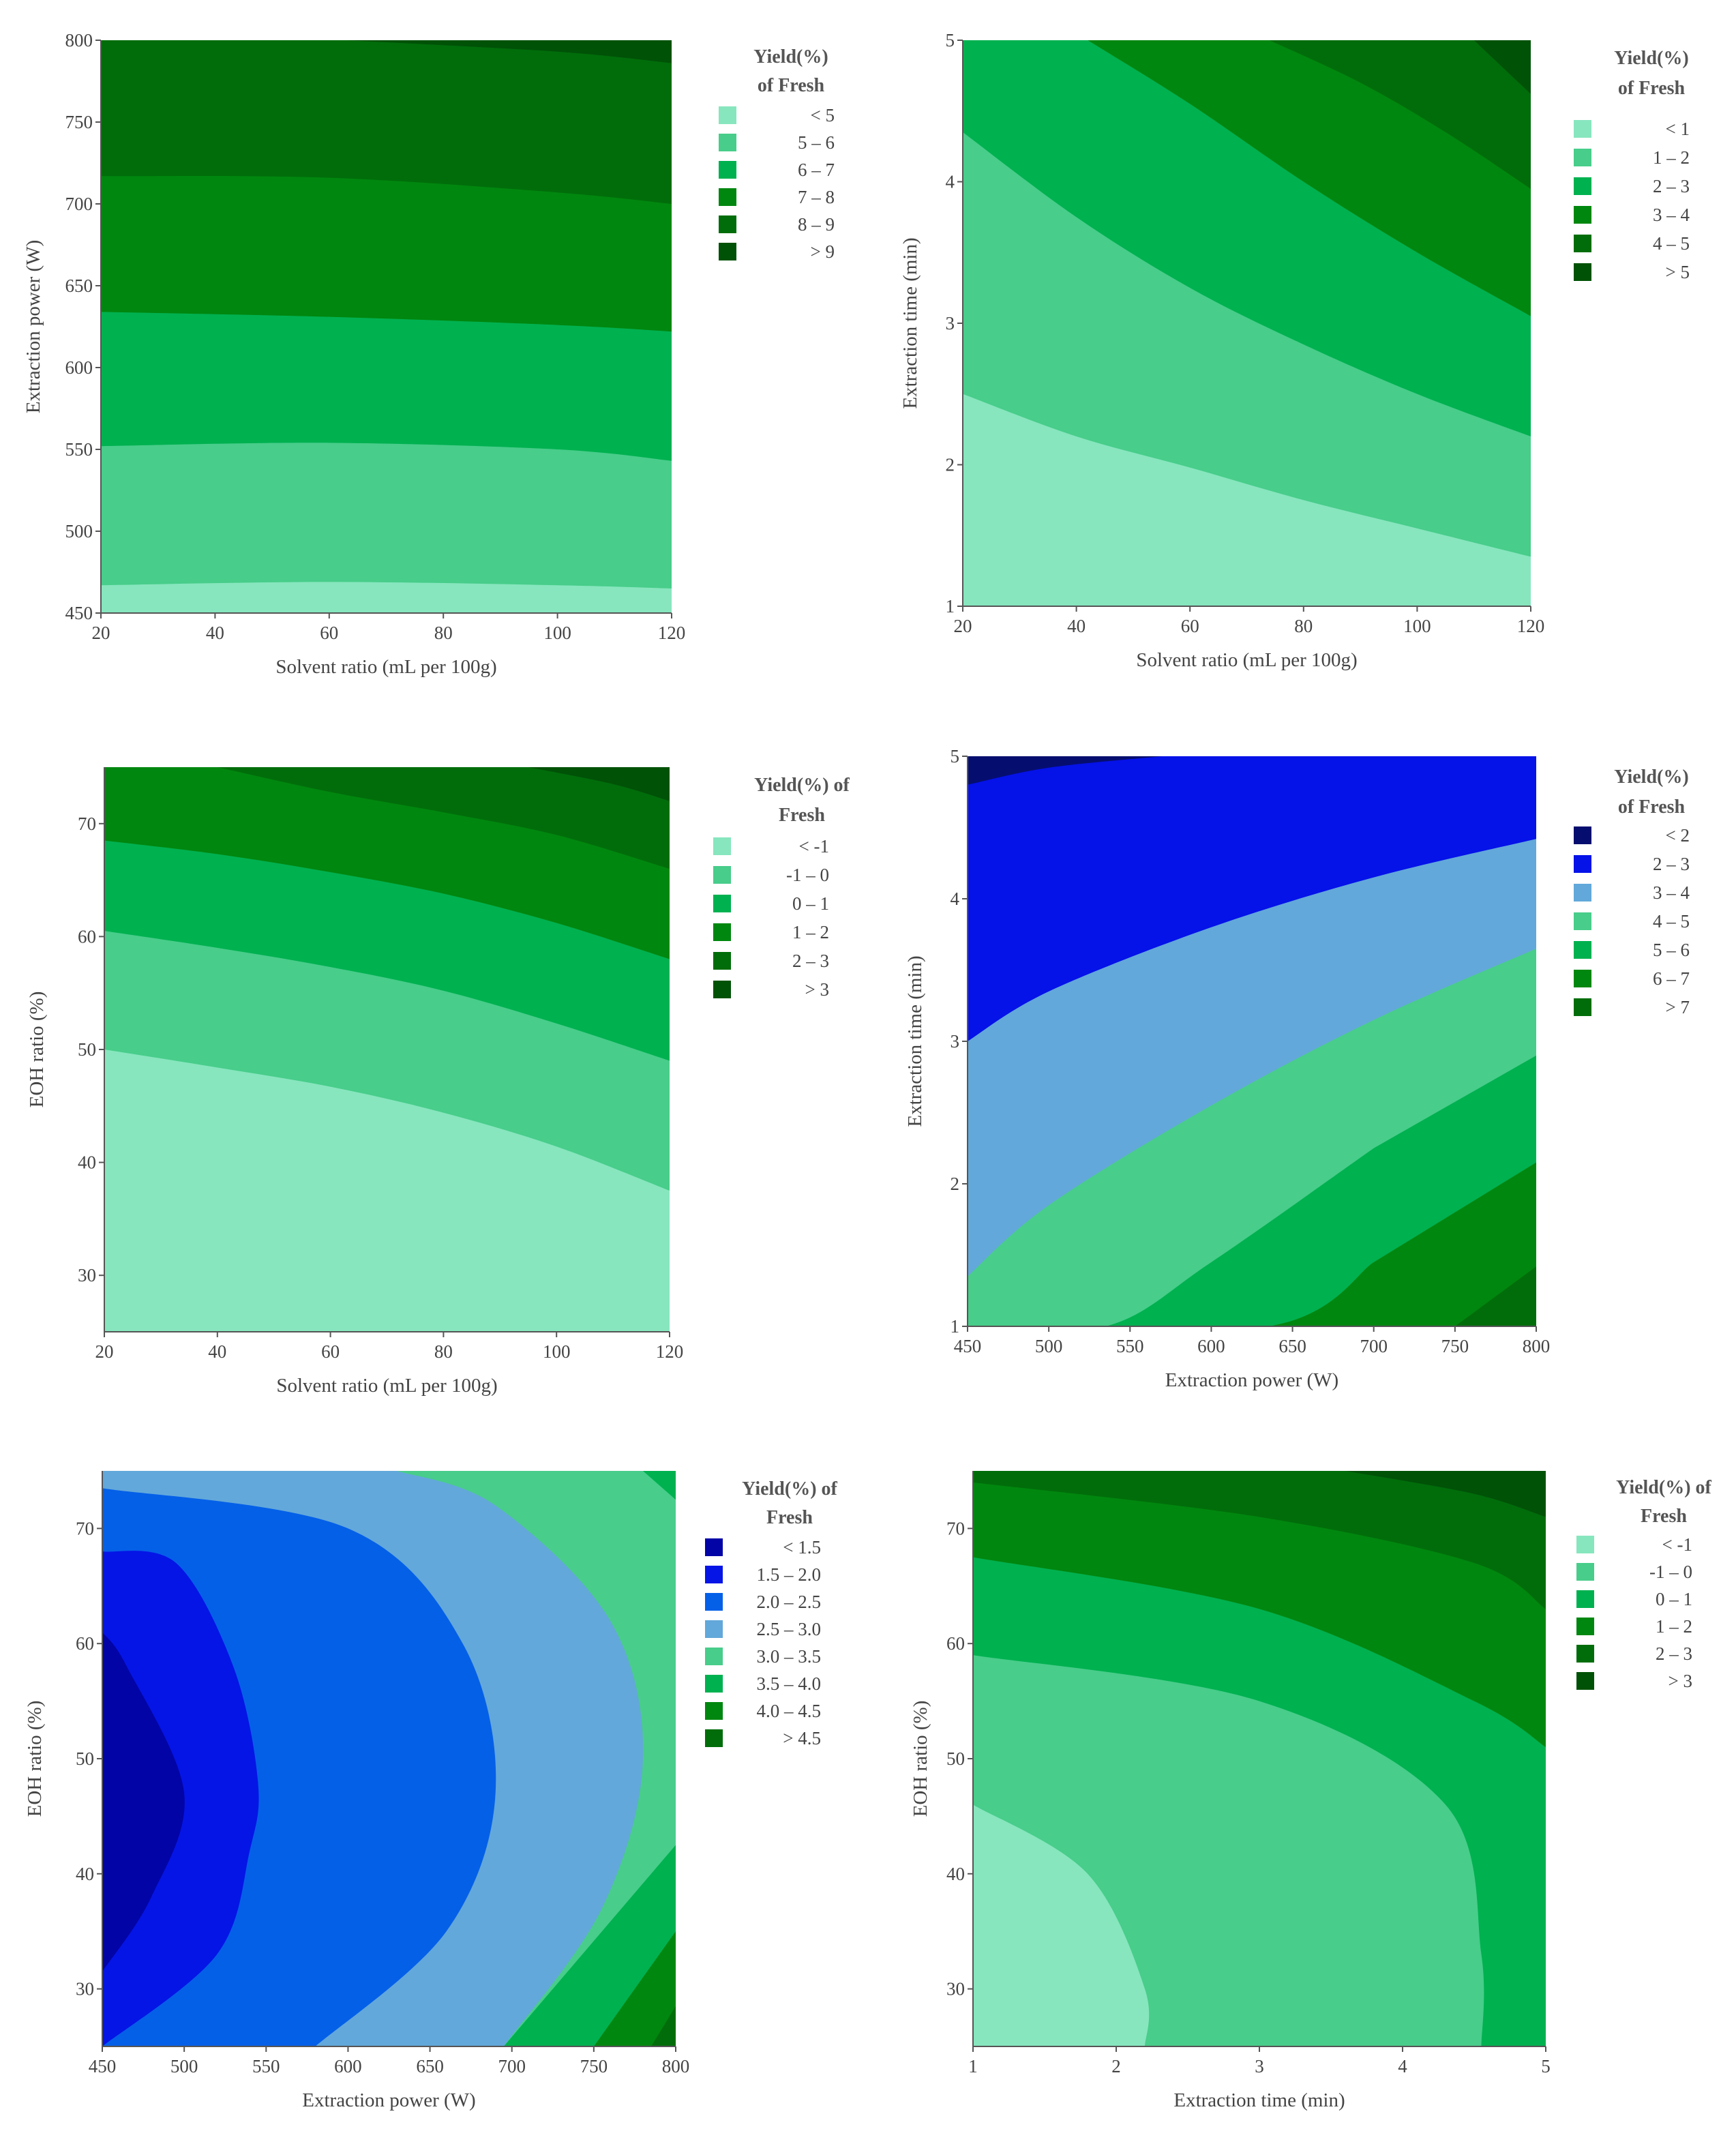 The height and width of the screenshot is (2131, 1736). I want to click on y-axis-title: Extraction power (W), so click(33, 326).